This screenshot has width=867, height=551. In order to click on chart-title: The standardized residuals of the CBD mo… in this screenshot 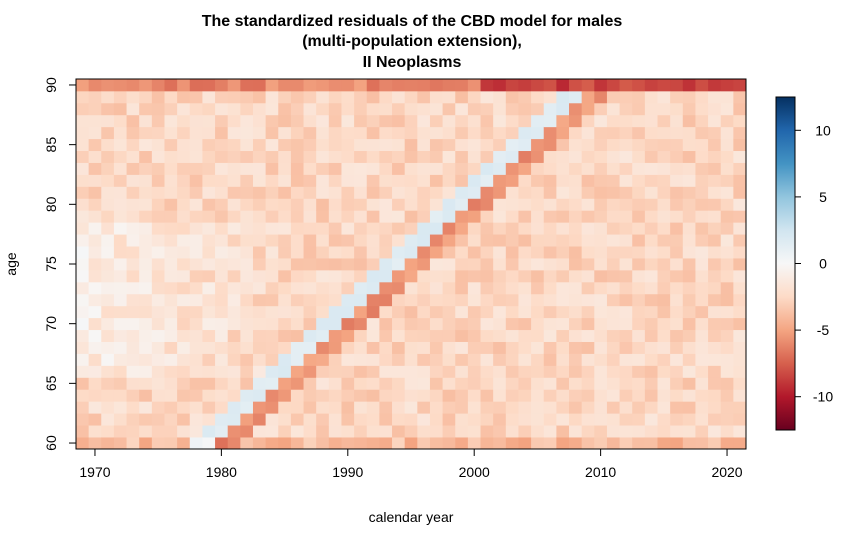, I will do `click(412, 42)`.